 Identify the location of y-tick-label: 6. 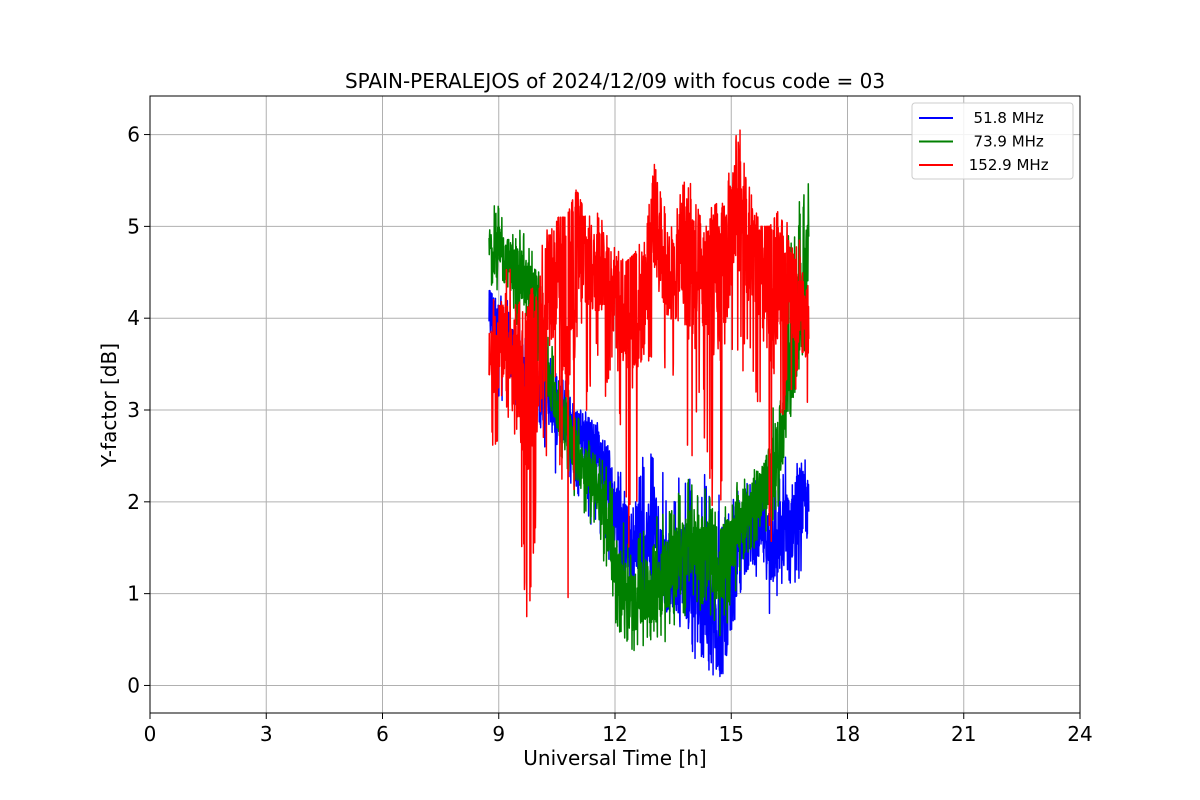
(133, 135).